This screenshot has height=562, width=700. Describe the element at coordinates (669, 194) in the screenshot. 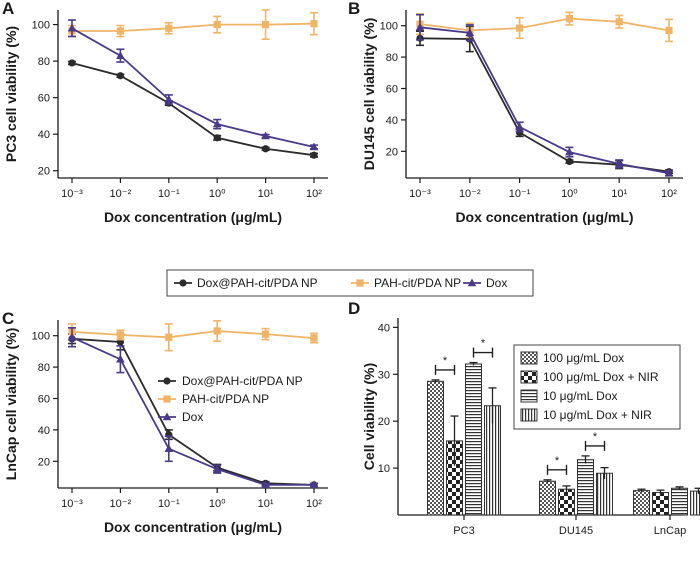

I see `x-tick-label: 10²` at that location.